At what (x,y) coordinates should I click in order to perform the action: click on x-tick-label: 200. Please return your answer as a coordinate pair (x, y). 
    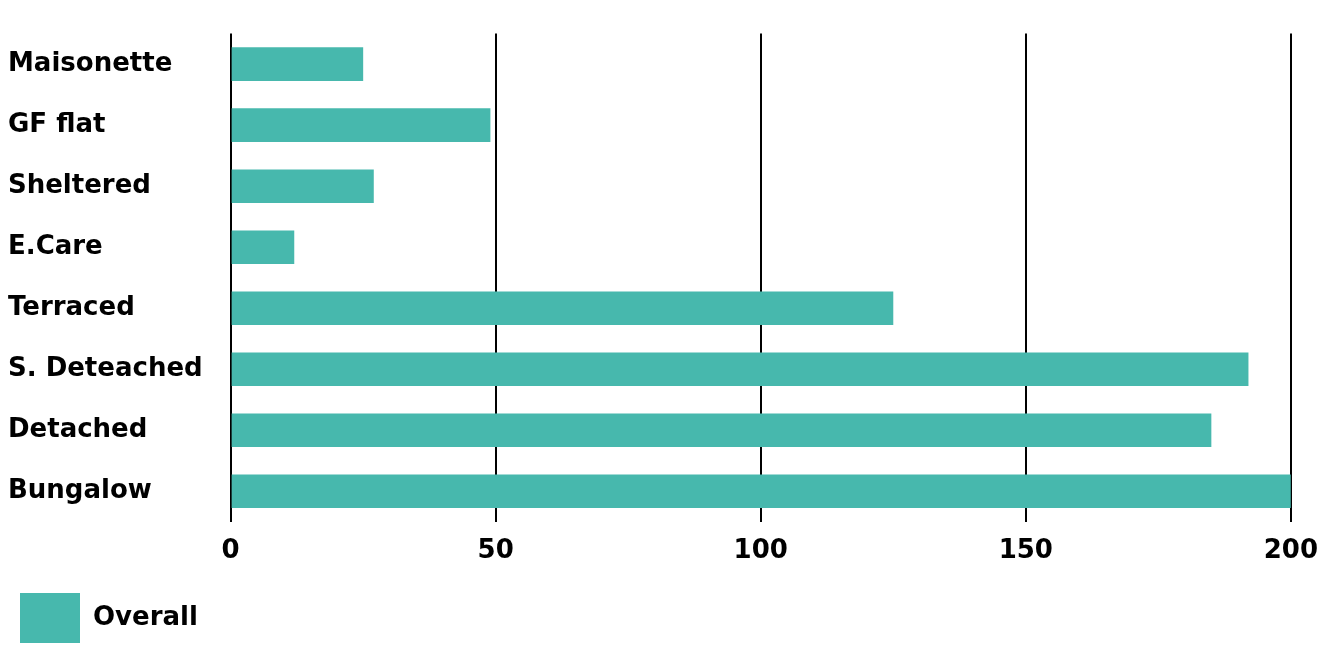
    Looking at the image, I should click on (1290, 549).